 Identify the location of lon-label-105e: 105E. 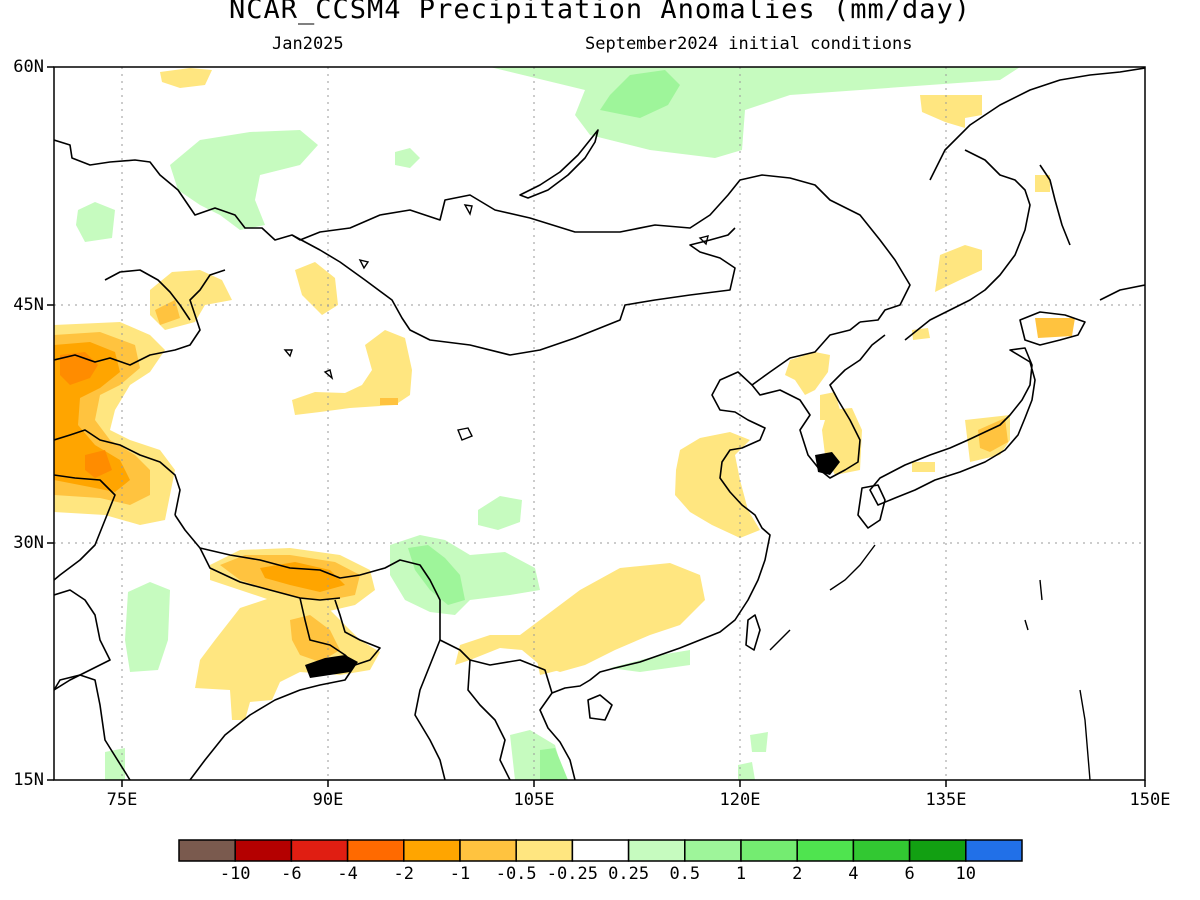
(534, 800).